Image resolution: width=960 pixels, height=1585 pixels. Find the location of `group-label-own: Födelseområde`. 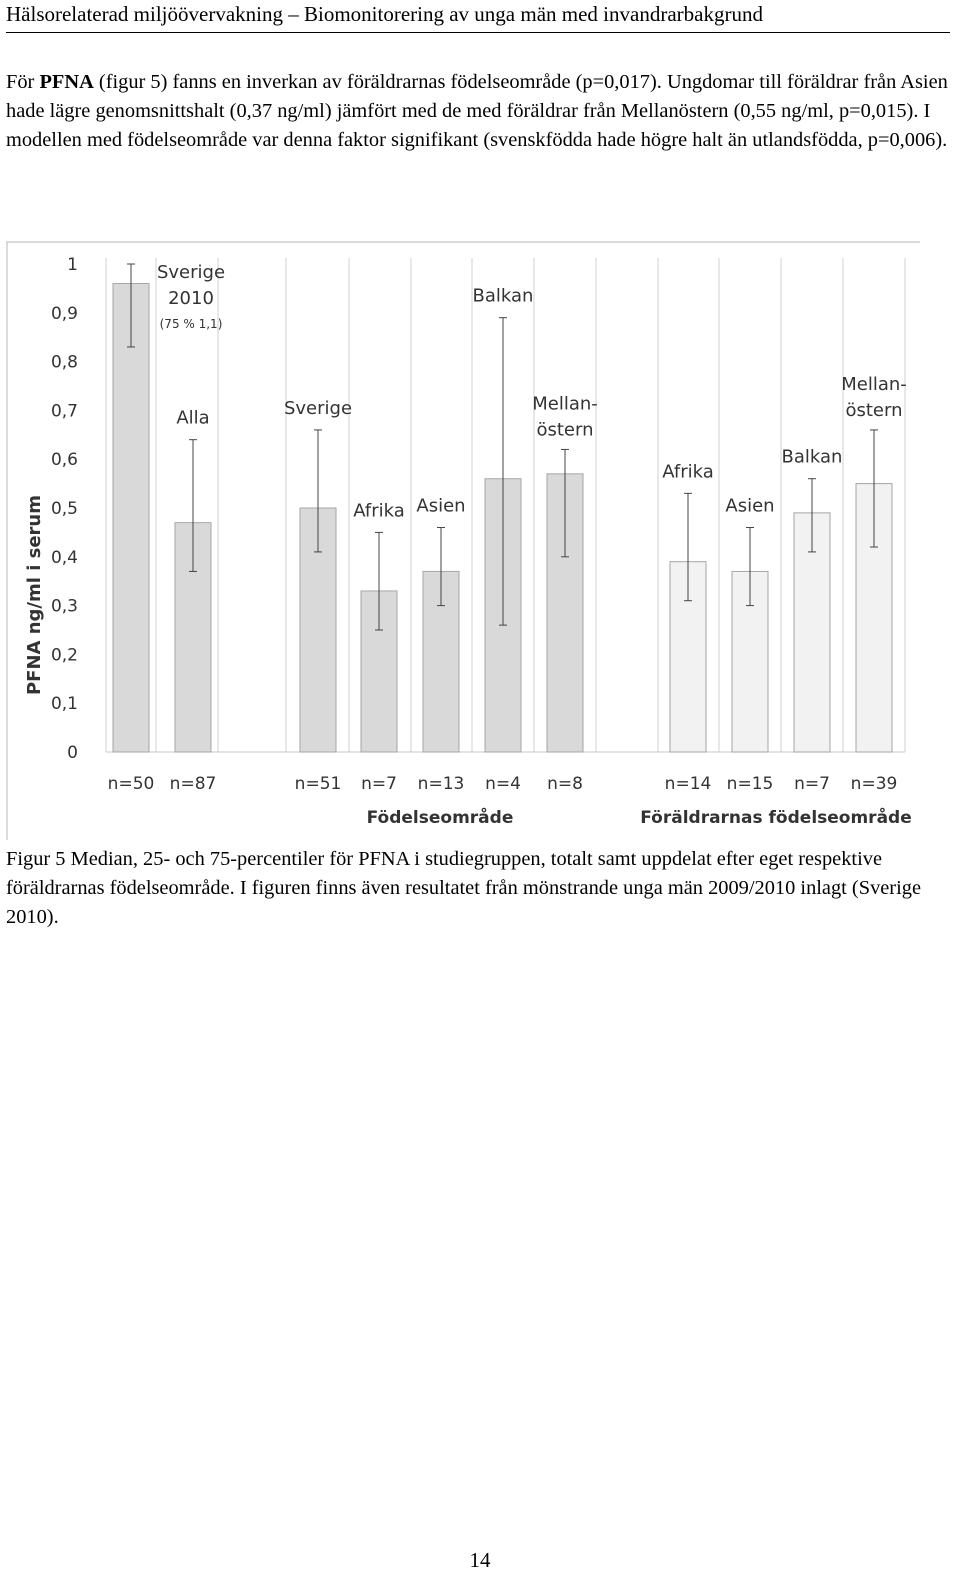

group-label-own: Födelseområde is located at coordinates (440, 817).